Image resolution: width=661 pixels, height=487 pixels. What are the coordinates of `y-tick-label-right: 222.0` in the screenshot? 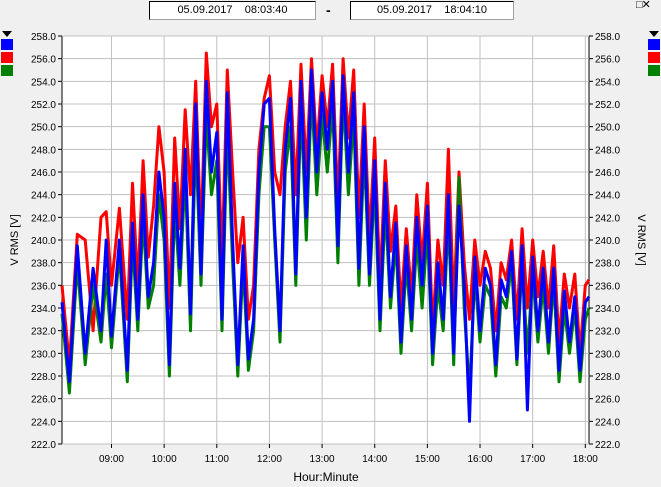 It's located at (607, 445).